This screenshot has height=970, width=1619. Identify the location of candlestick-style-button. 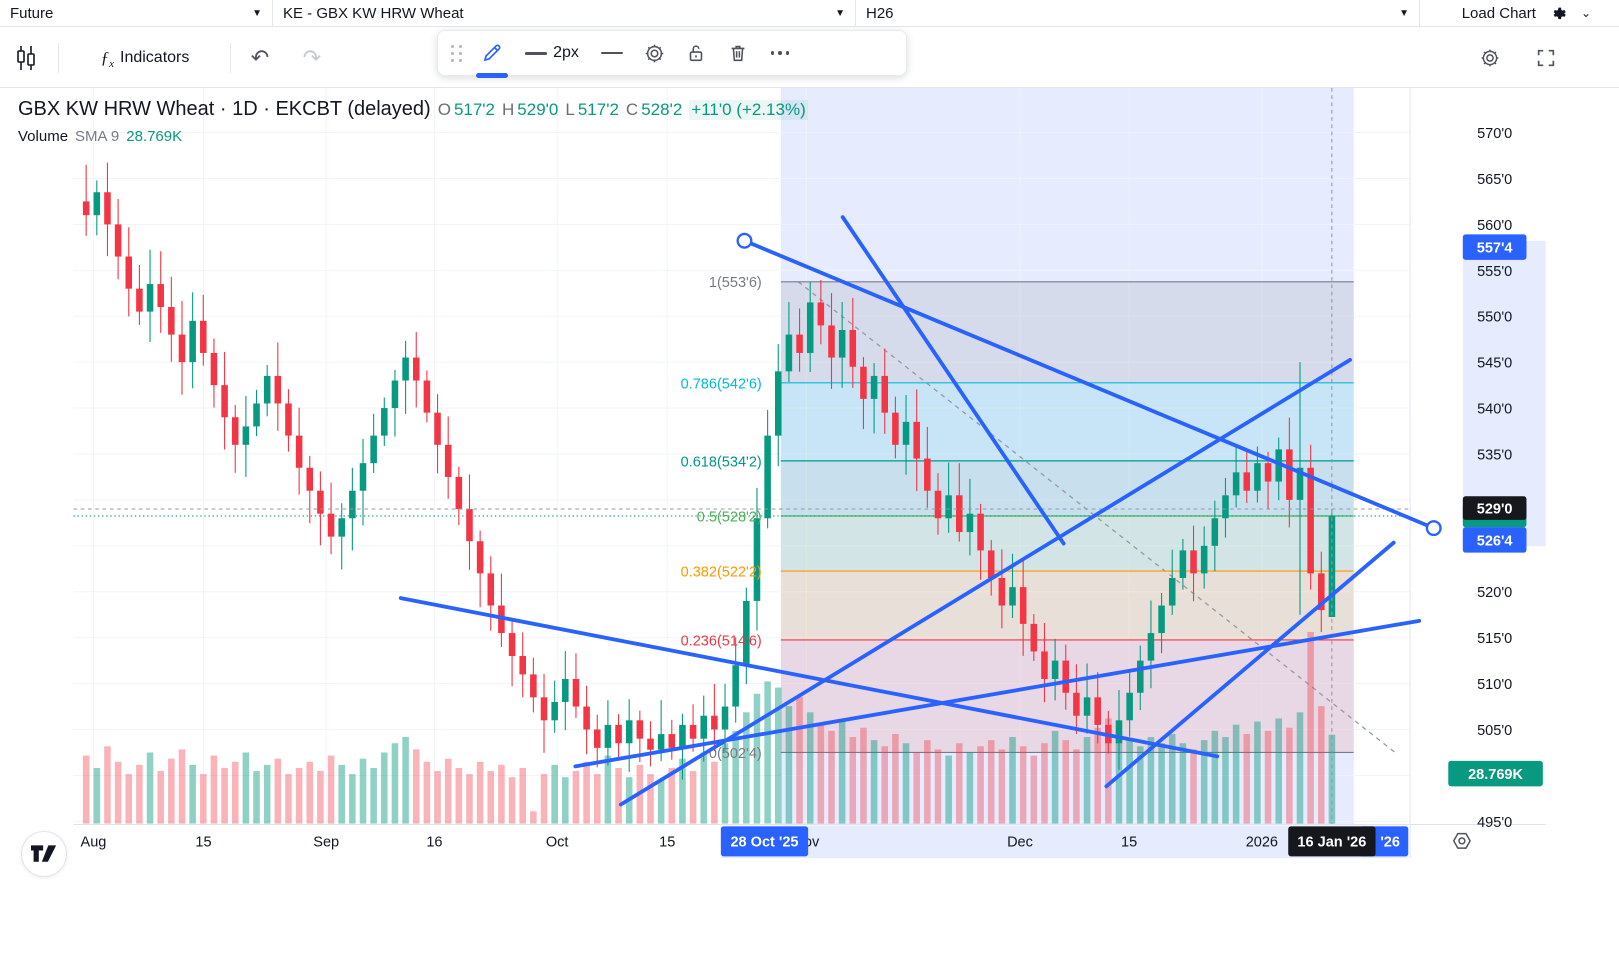
(26, 57).